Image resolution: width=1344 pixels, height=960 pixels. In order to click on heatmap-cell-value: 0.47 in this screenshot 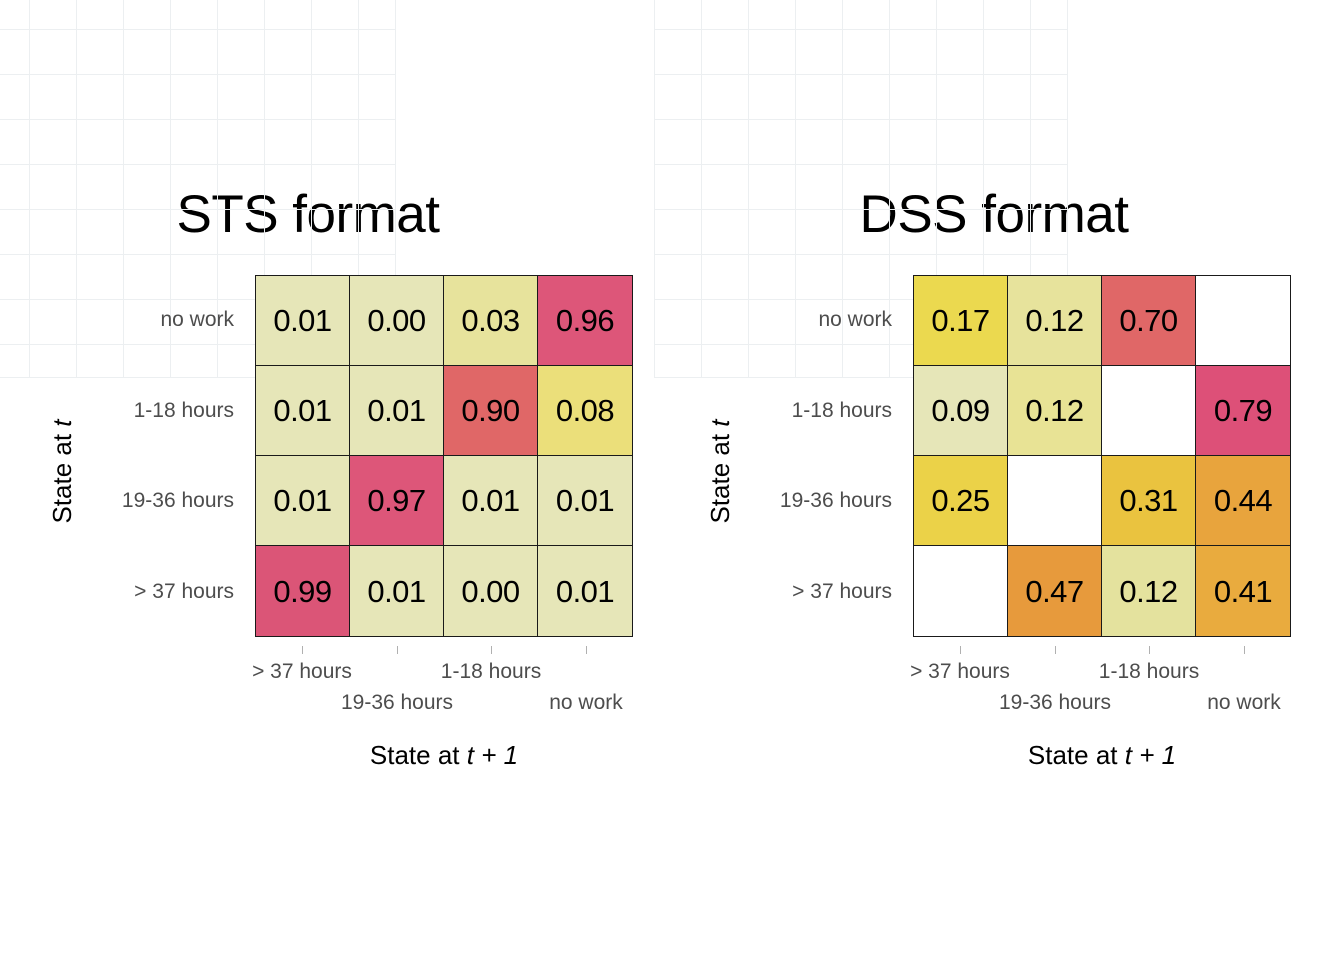, I will do `click(1054, 591)`.